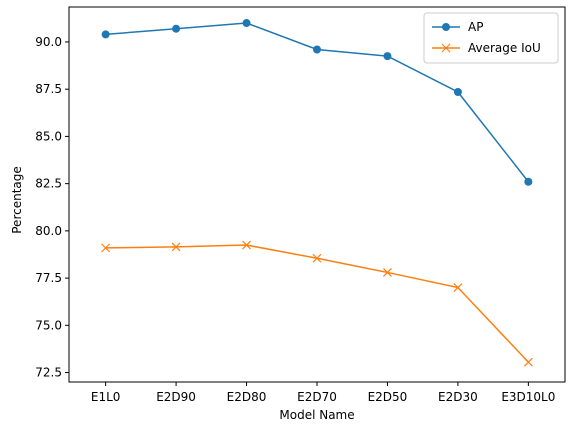  I want to click on x-tick-label: E2D70, so click(317, 397).